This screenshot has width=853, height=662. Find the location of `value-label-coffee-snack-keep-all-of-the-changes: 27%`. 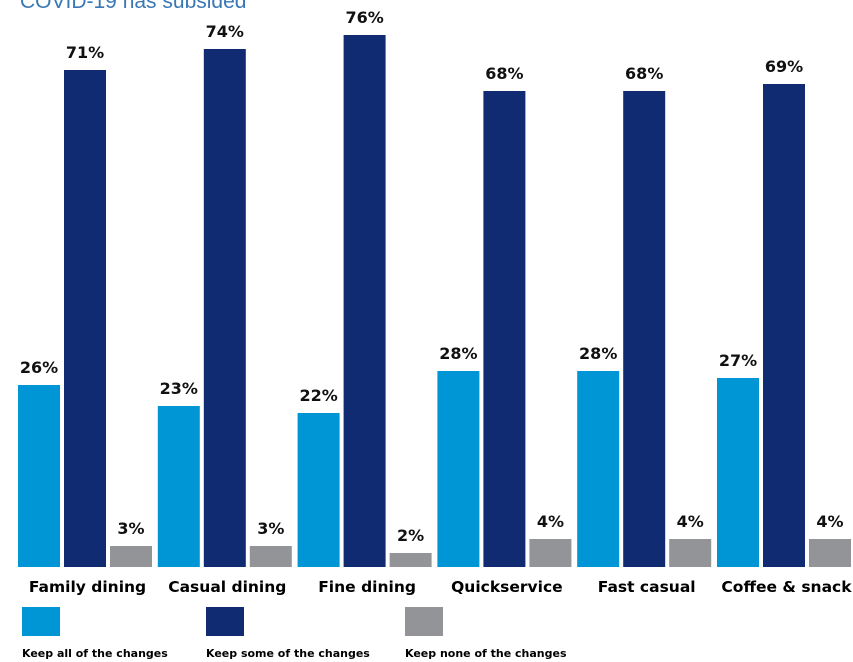

value-label-coffee-snack-keep-all-of-the-changes: 27% is located at coordinates (738, 360).